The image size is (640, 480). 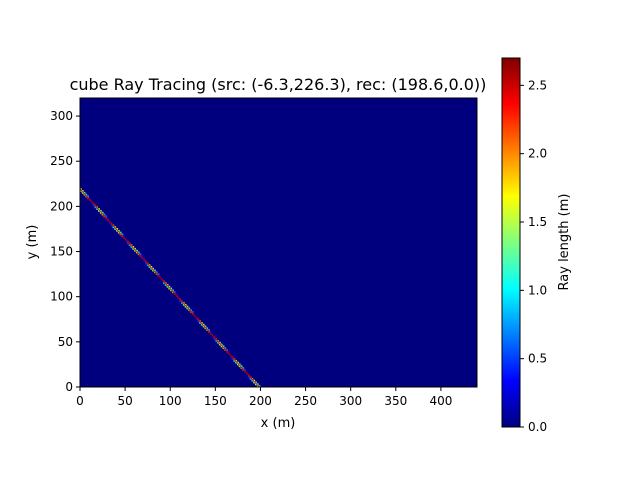 I want to click on x-tick-label: 100, so click(x=170, y=401).